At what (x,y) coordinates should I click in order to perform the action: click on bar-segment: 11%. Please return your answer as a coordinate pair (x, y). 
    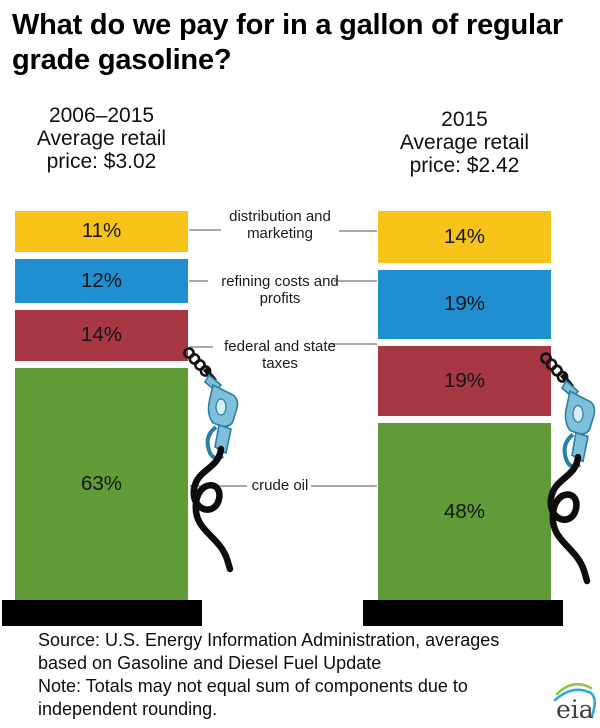
    Looking at the image, I should click on (101, 231).